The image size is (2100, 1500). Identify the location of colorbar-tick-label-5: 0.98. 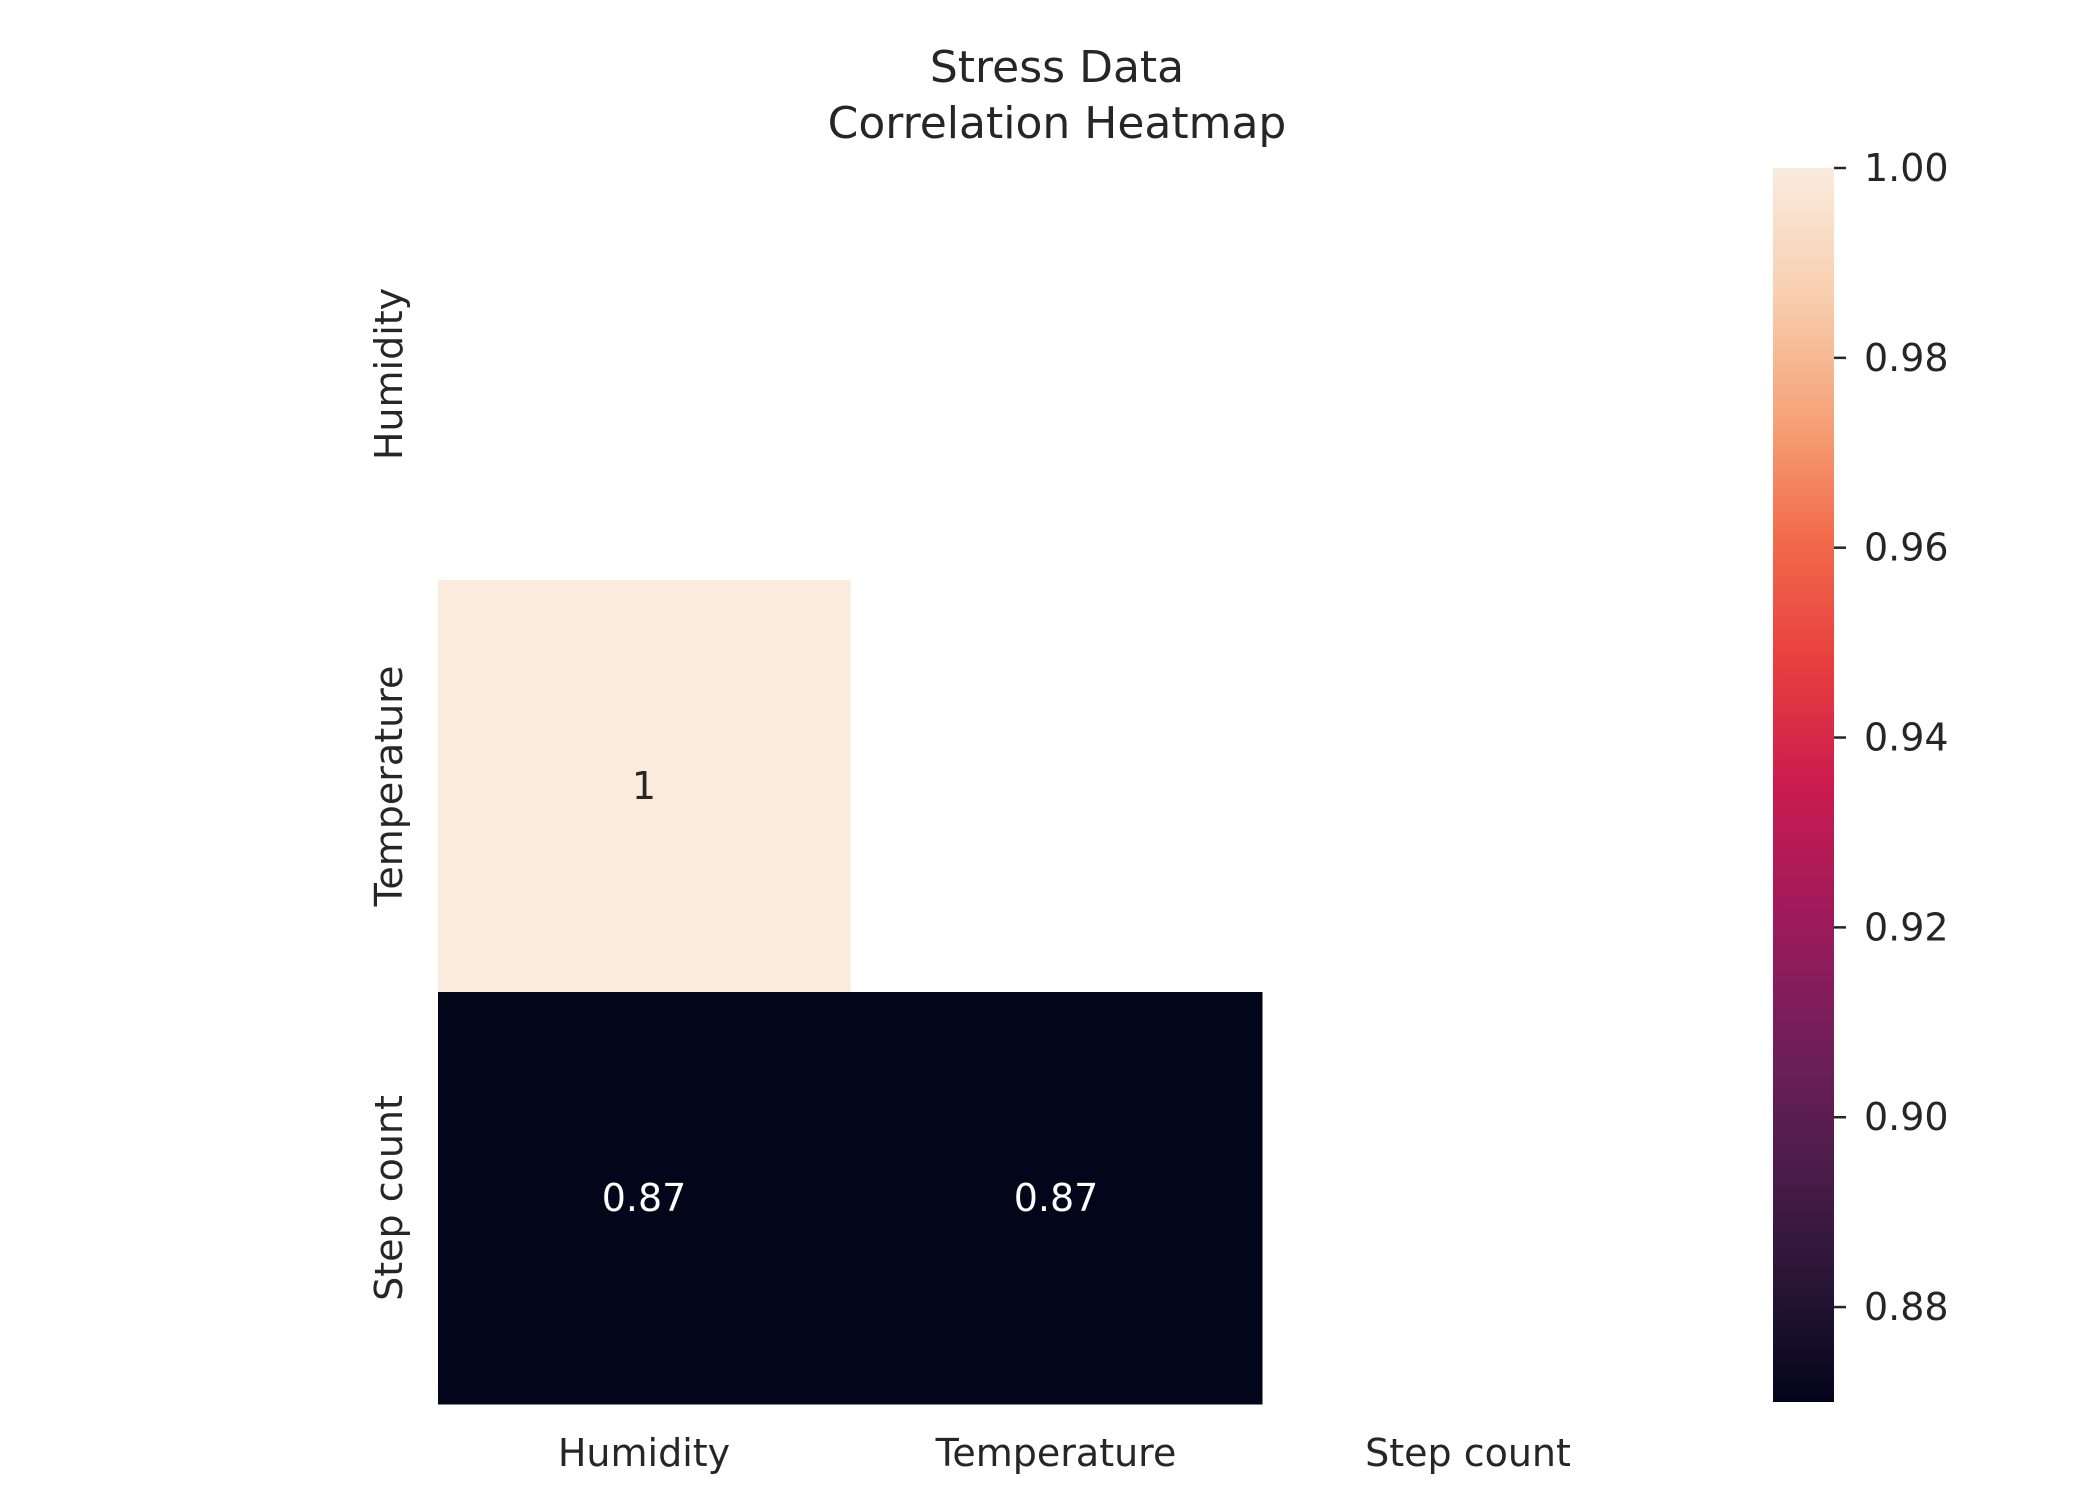
(1906, 358).